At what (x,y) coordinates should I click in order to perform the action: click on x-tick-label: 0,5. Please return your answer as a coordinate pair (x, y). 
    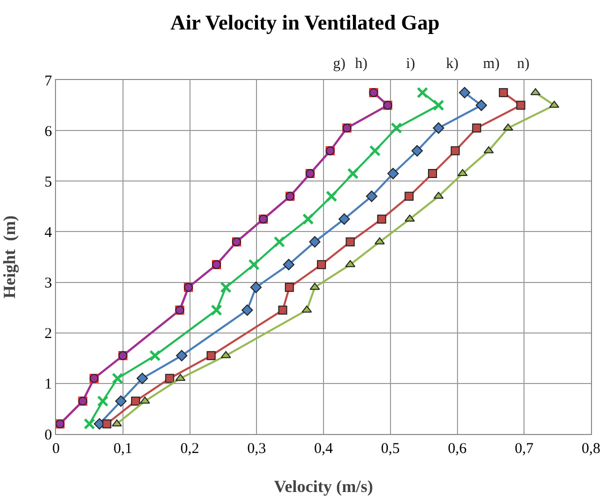
    Looking at the image, I should click on (390, 449).